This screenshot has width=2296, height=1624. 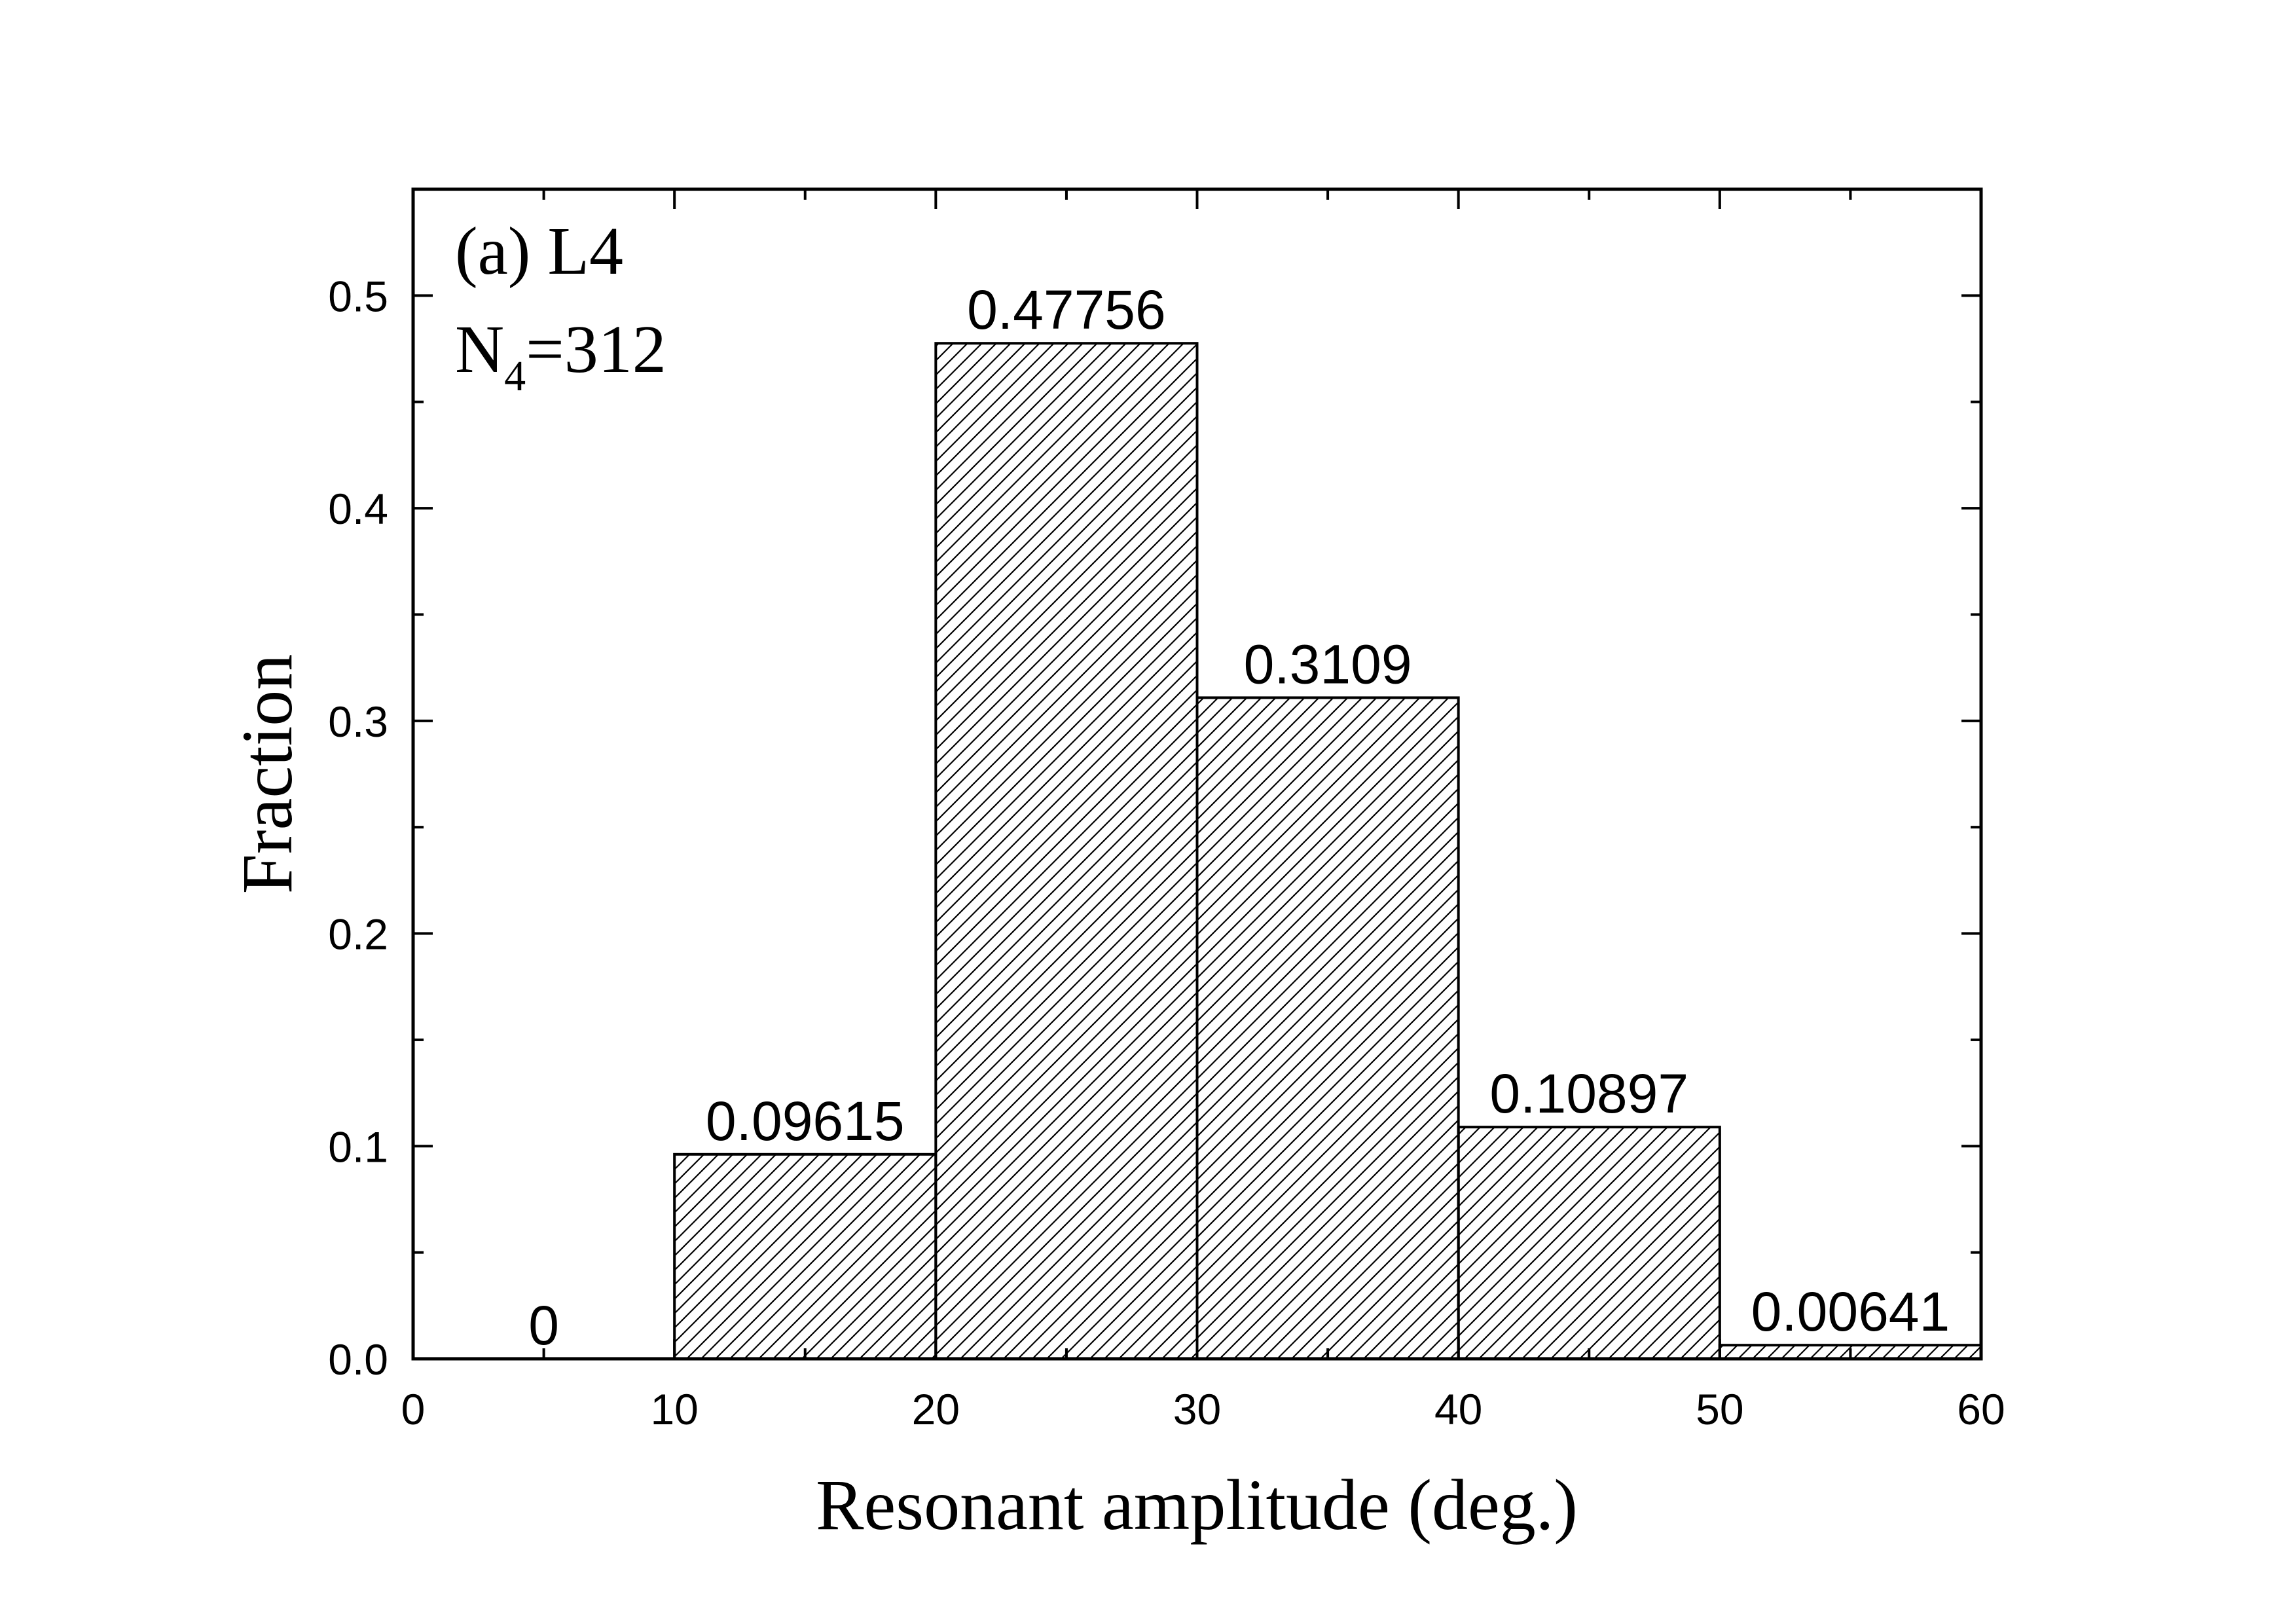 I want to click on y-tick-label-1: 0.1, so click(x=358, y=1146).